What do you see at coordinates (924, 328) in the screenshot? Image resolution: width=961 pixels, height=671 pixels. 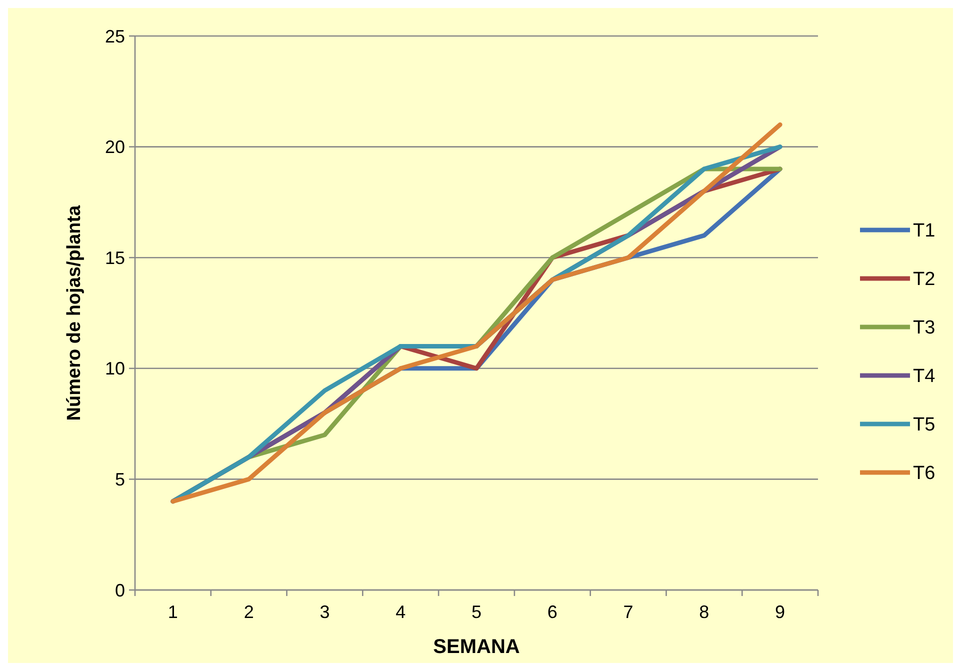 I see `legend-label: T3` at bounding box center [924, 328].